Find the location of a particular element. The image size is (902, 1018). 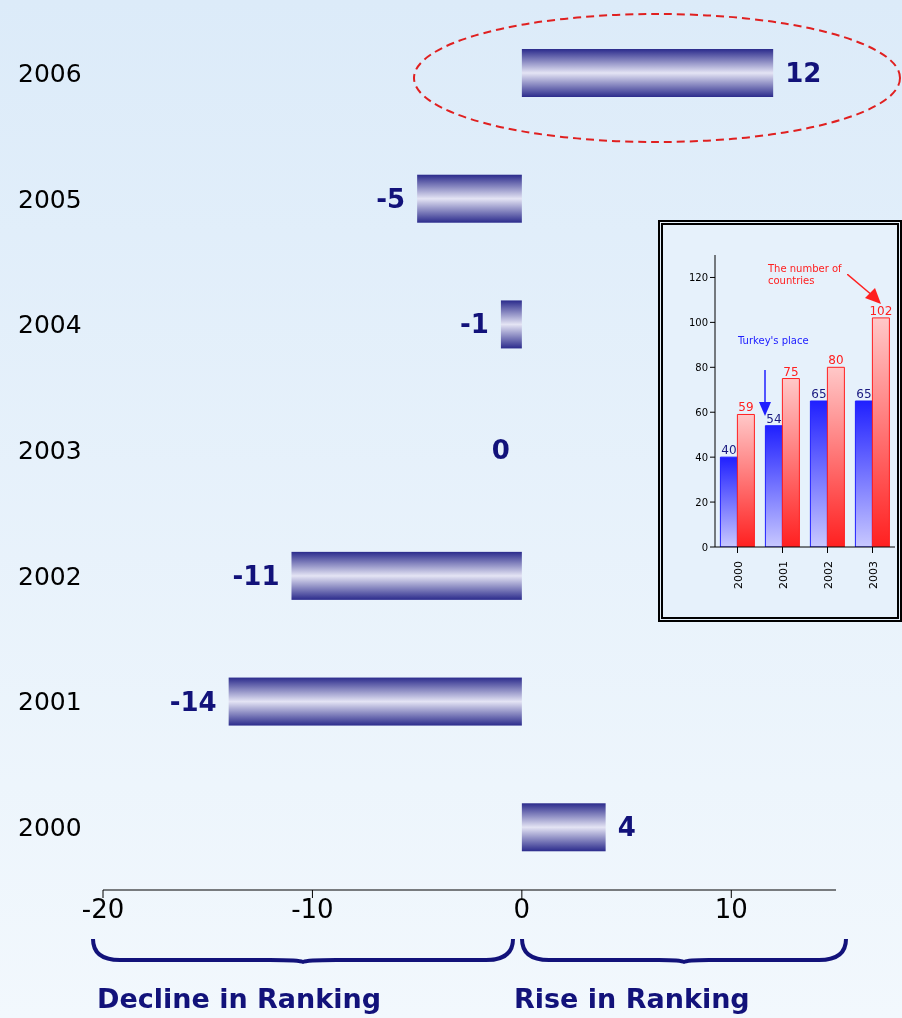

y-tick-label: 2001 is located at coordinates (50, 702).